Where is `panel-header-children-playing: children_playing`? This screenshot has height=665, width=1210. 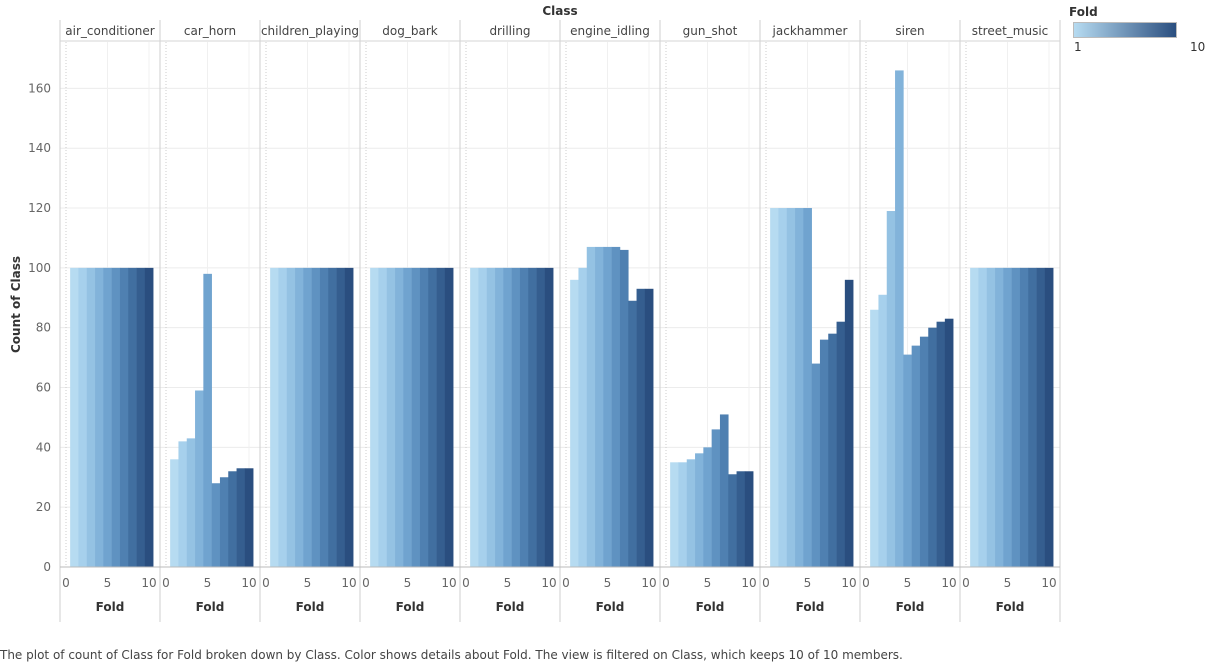
panel-header-children-playing: children_playing is located at coordinates (310, 31).